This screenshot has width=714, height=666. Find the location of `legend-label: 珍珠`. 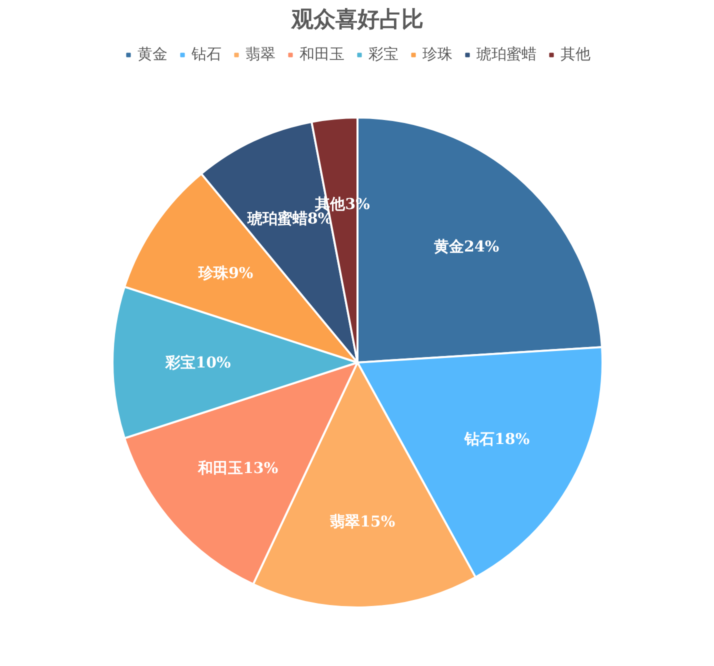

legend-label: 珍珠 is located at coordinates (437, 54).